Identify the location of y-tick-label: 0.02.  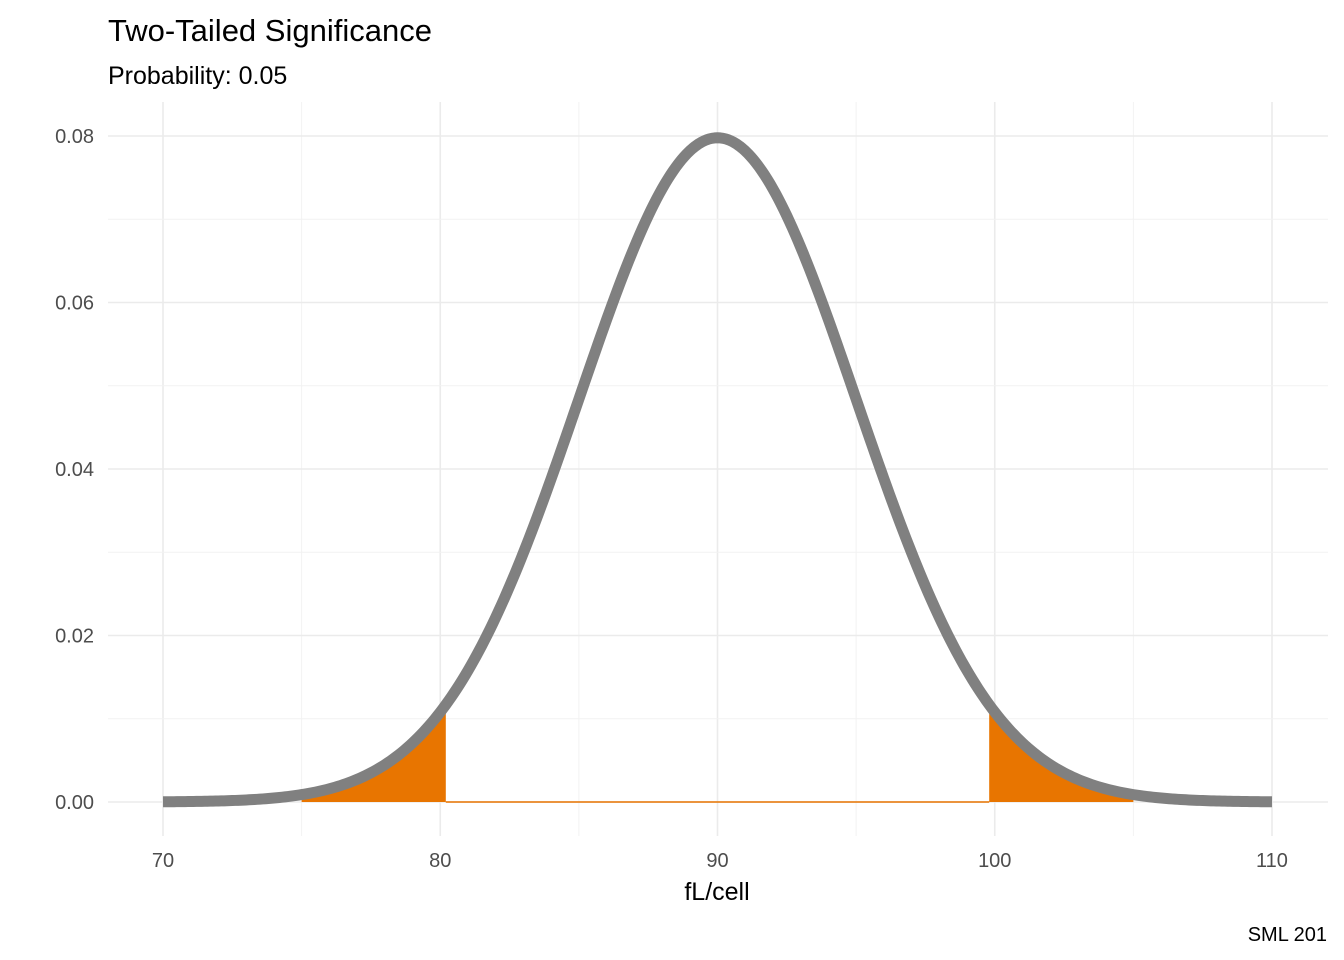
(74, 637).